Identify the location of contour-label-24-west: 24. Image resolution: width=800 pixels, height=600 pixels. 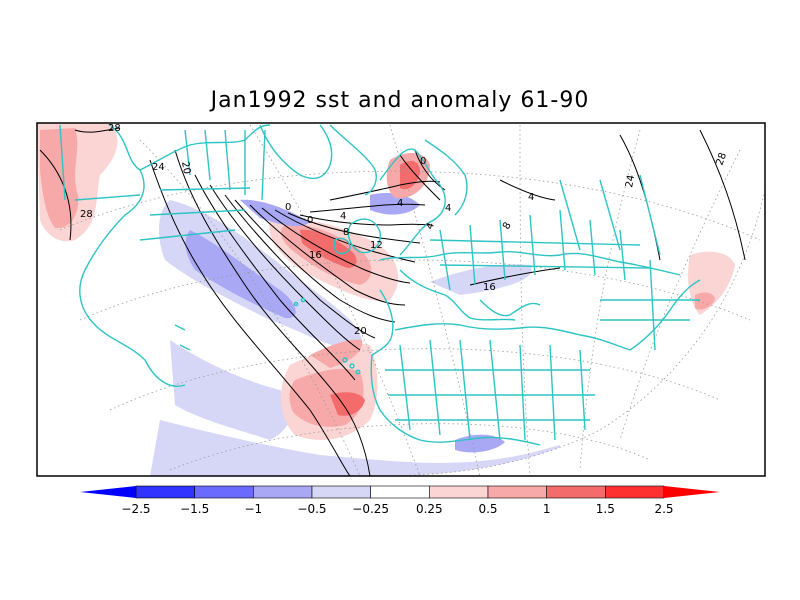
(158, 167).